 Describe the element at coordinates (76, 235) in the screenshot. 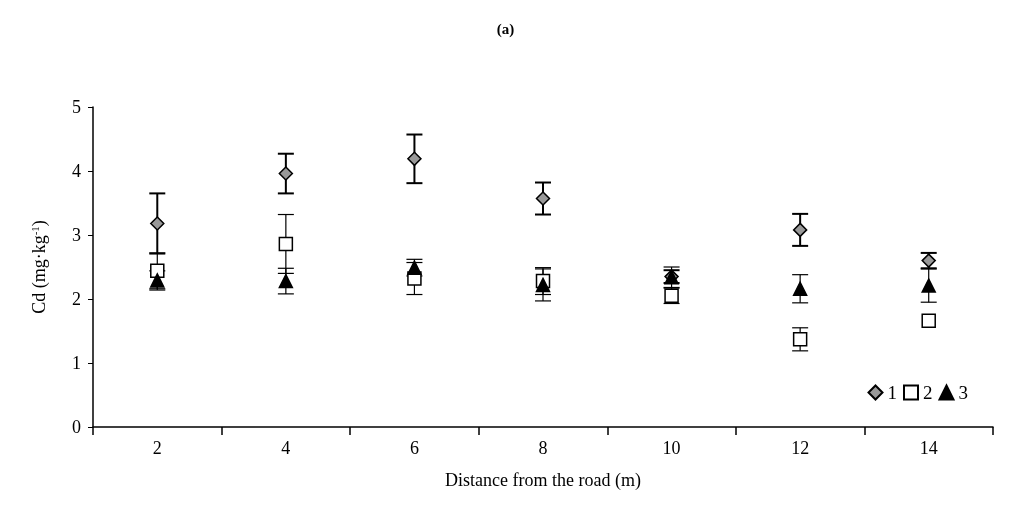

I see `y-tick-label: 3` at that location.